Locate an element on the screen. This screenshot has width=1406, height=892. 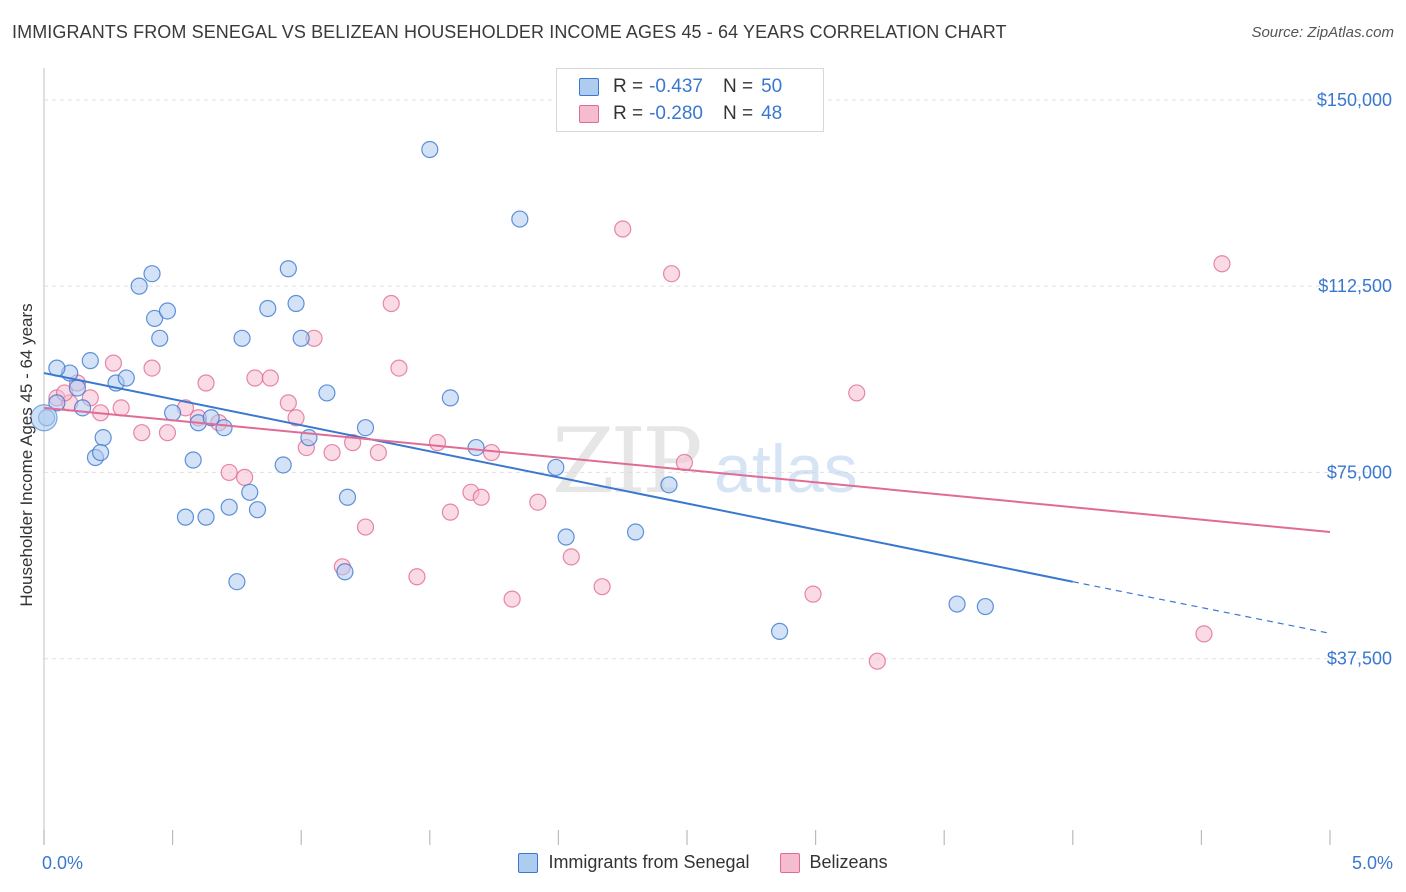
legend-item-senegal: Immigrants from Senegal is located at coordinates (634, 862).